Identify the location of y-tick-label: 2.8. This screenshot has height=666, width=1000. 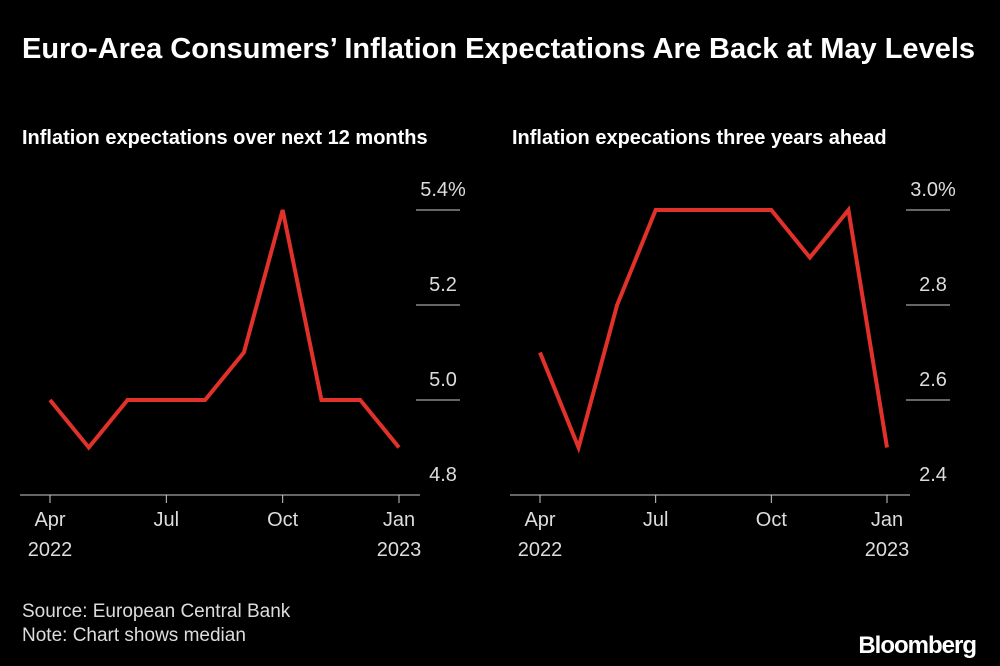
(933, 285).